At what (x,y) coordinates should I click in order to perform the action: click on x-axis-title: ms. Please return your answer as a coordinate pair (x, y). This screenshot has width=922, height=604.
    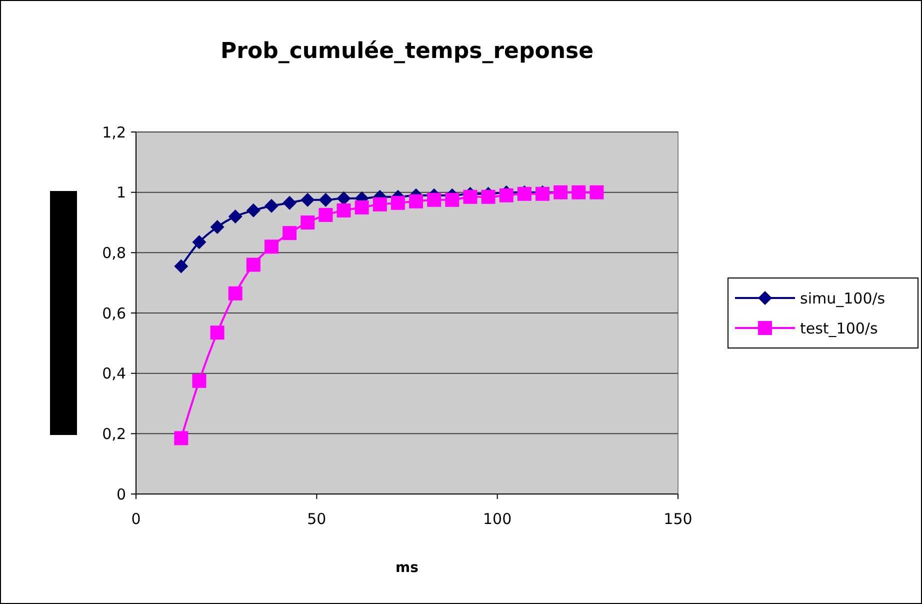
    Looking at the image, I should click on (407, 568).